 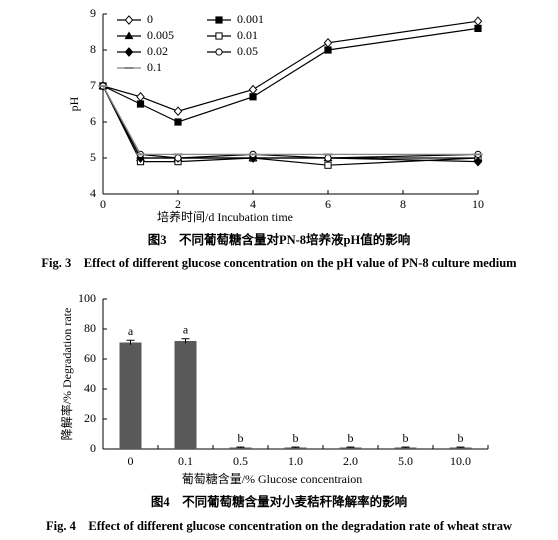 I want to click on legend-label: 0.1, so click(x=154, y=67).